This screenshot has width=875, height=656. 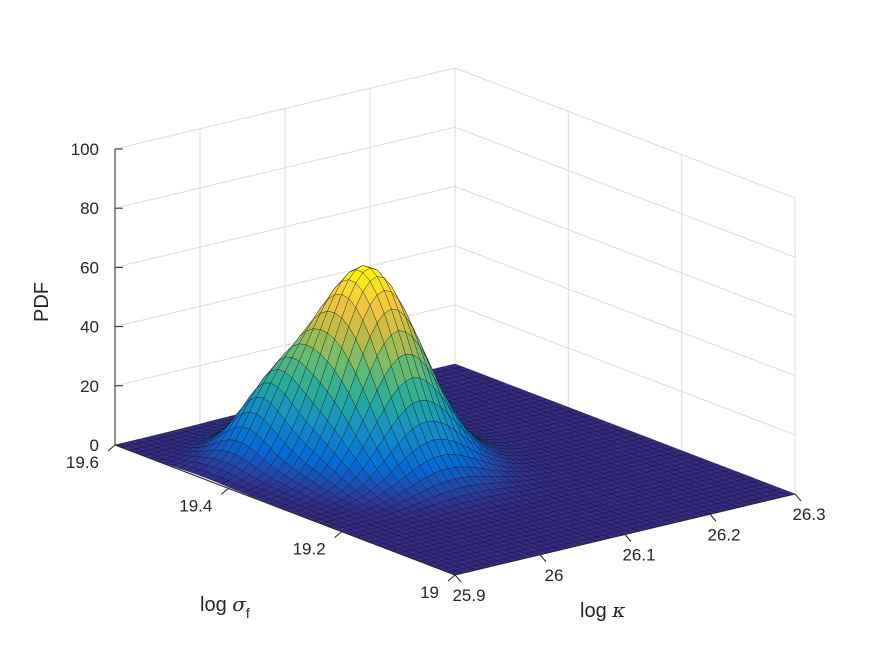 I want to click on z-axis-label: PDF, so click(x=42, y=302).